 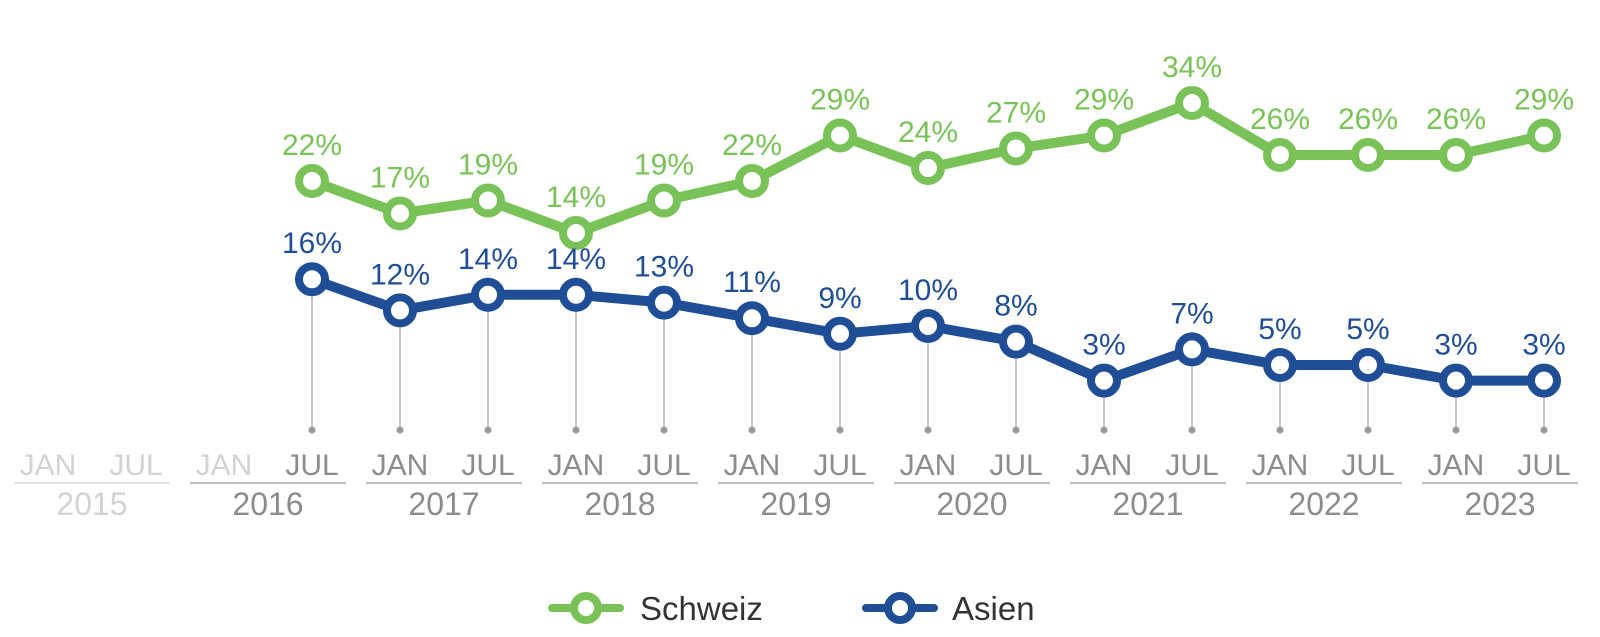 What do you see at coordinates (752, 282) in the screenshot?
I see `data-label: 11%` at bounding box center [752, 282].